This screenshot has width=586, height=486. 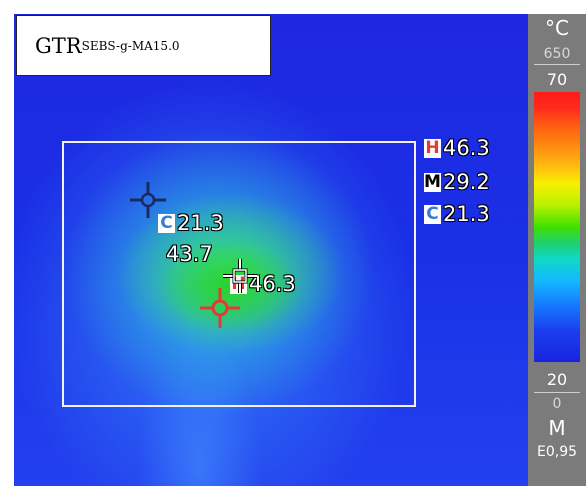 What do you see at coordinates (557, 79) in the screenshot?
I see `span-max-label: 70` at bounding box center [557, 79].